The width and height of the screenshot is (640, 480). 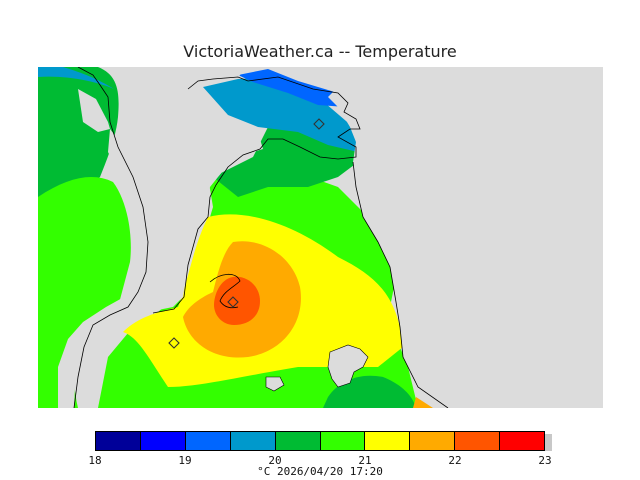 I want to click on legend-tick-19: 19, so click(x=185, y=460).